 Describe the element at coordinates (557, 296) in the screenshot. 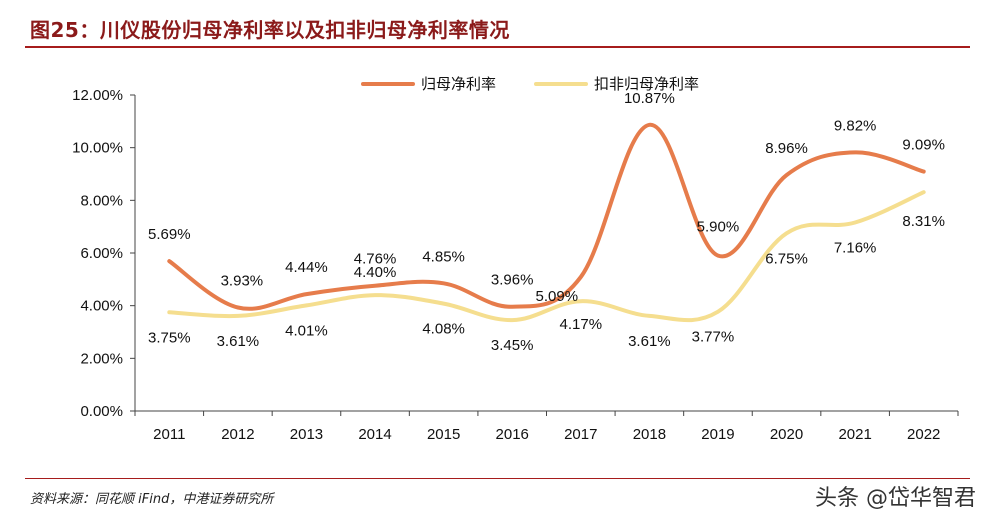

I see `data-label-s1: 5.09%` at that location.